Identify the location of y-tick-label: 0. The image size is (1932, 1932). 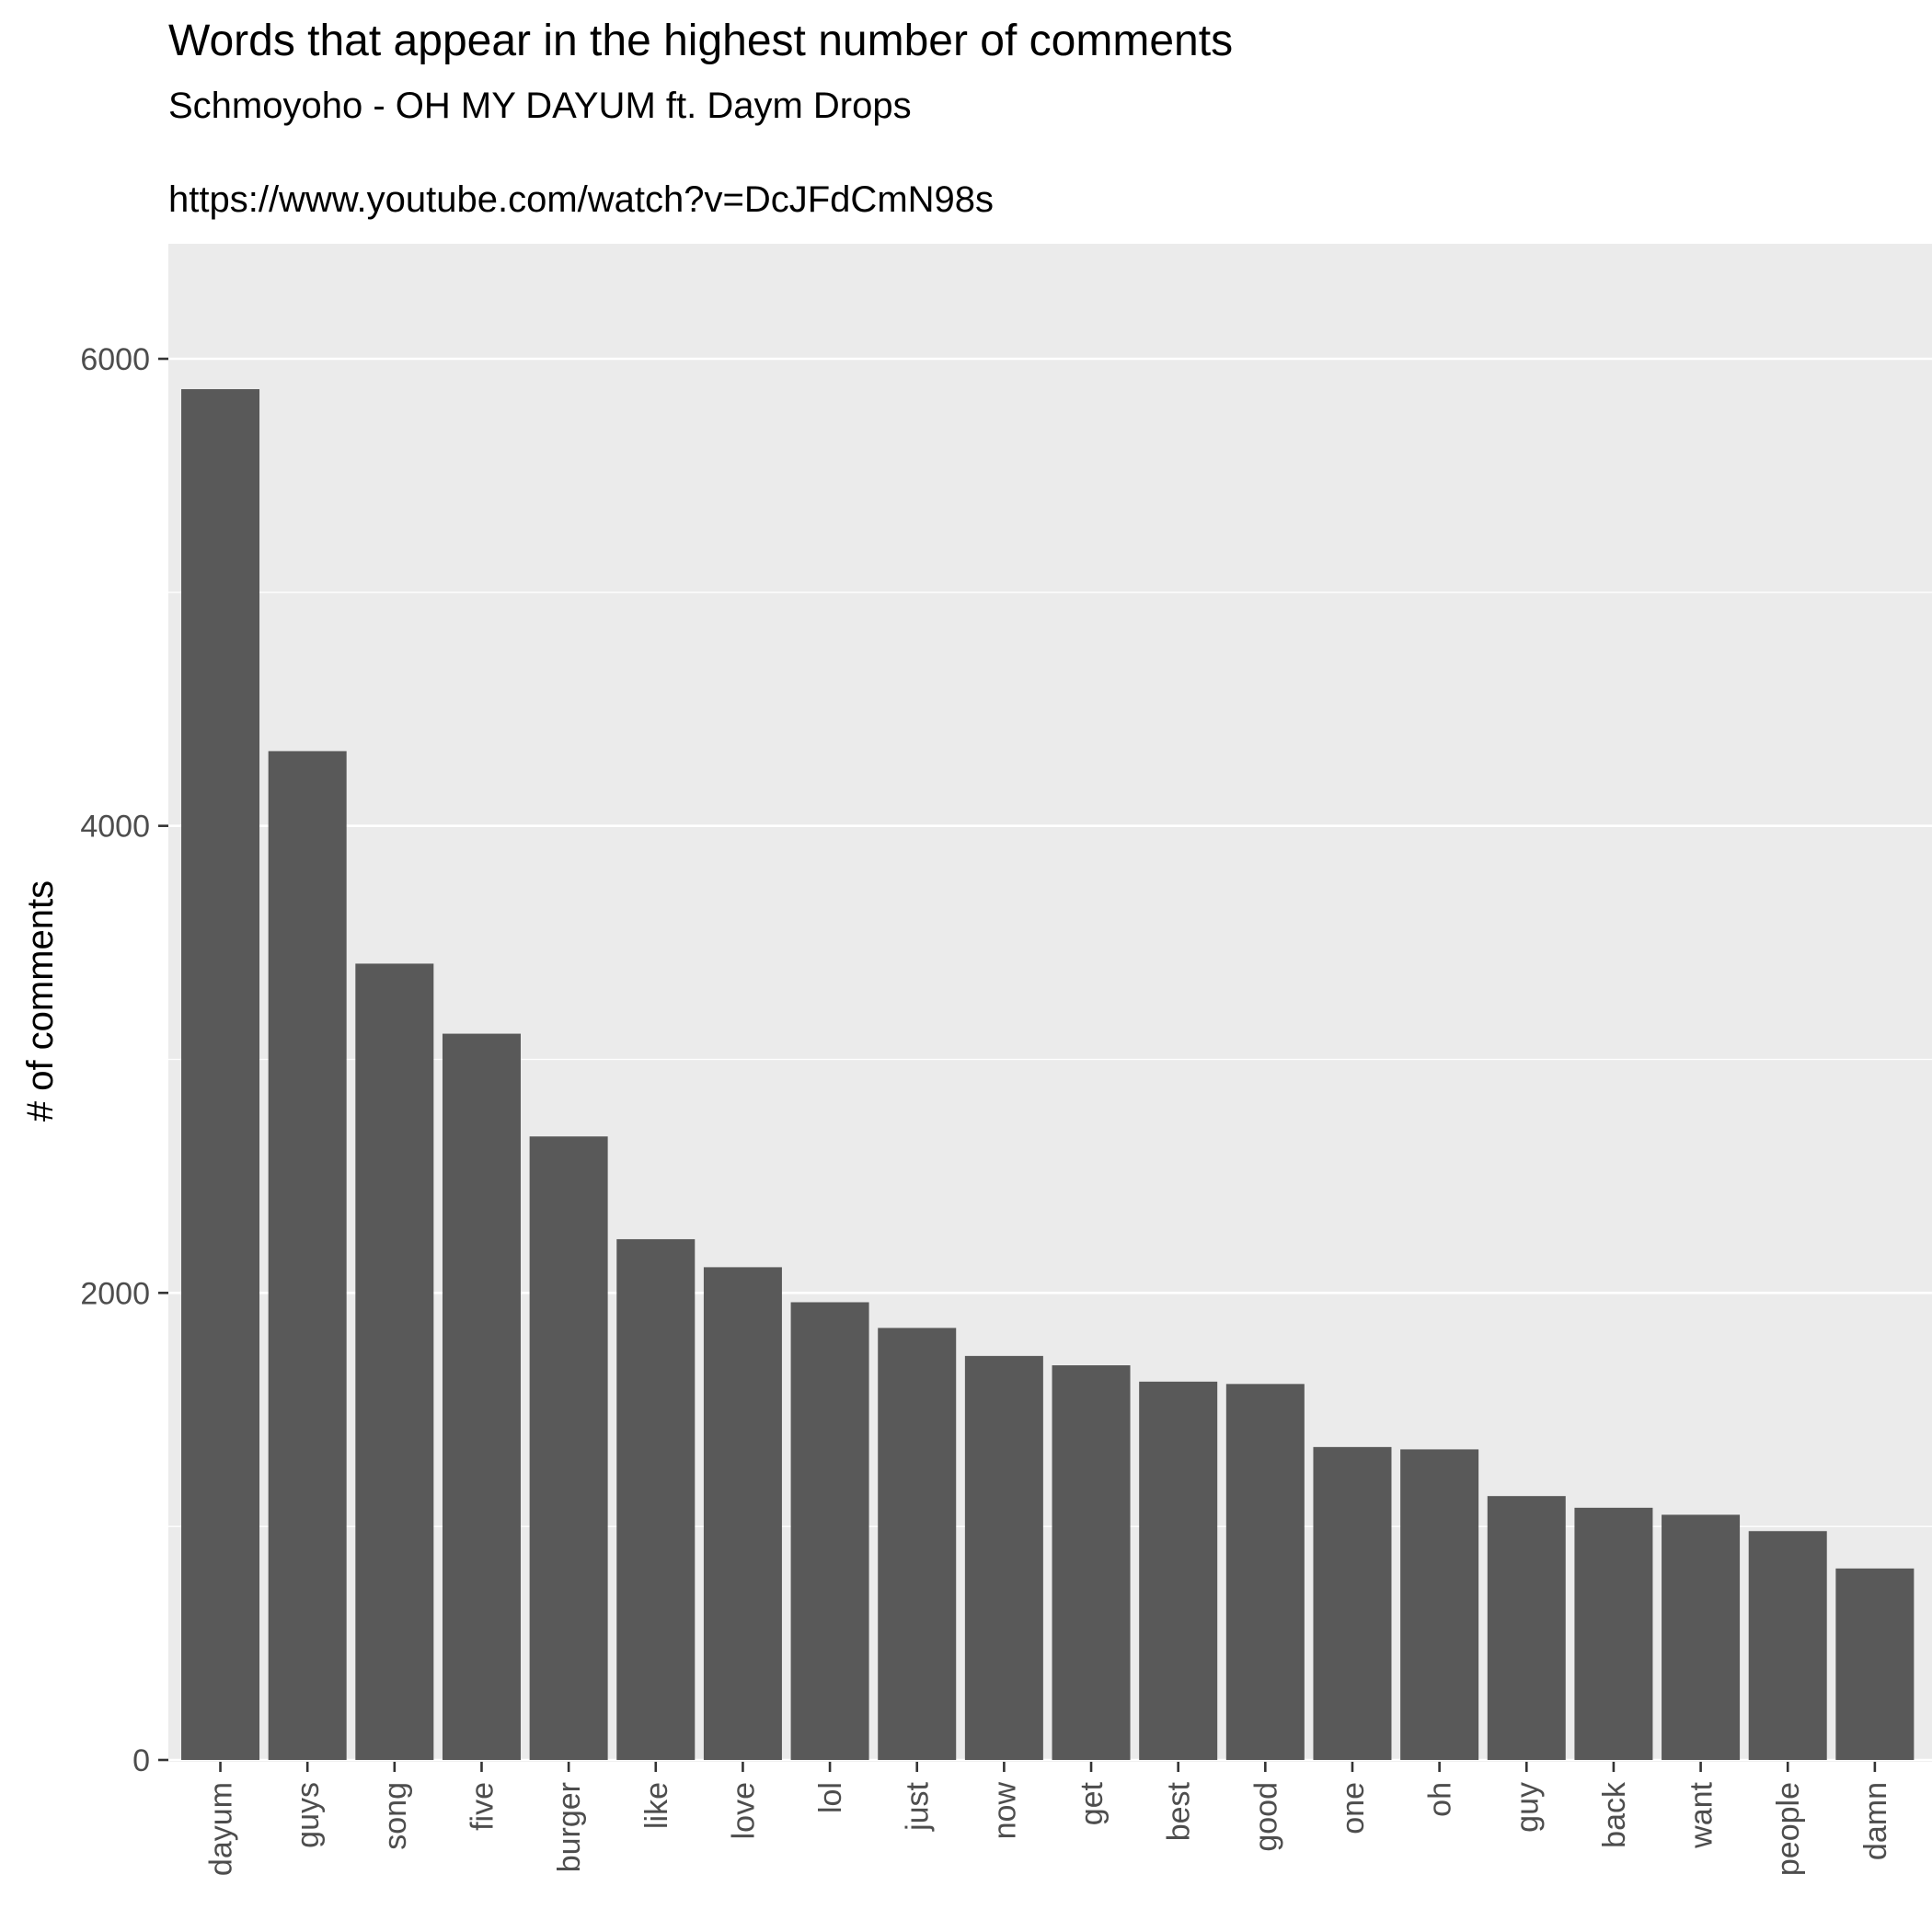
(141, 1760).